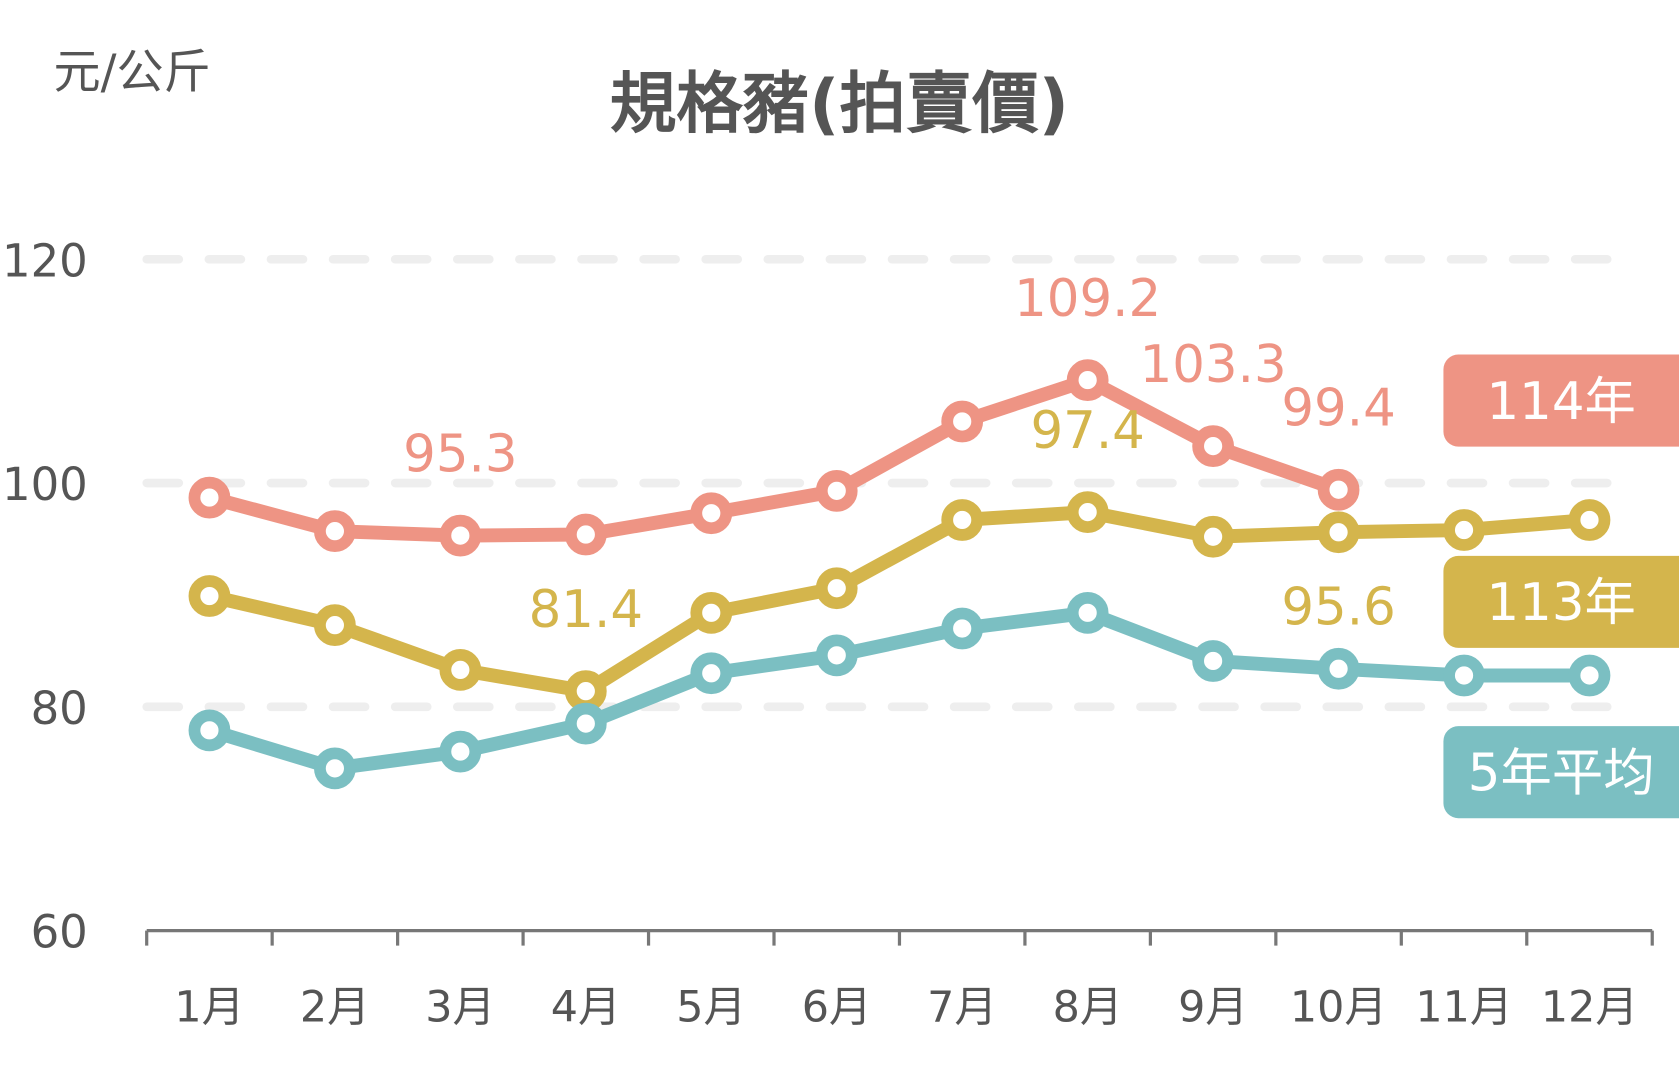 This screenshot has width=1679, height=1071. Describe the element at coordinates (209, 1008) in the screenshot. I see `x-tick-label: 1月` at that location.